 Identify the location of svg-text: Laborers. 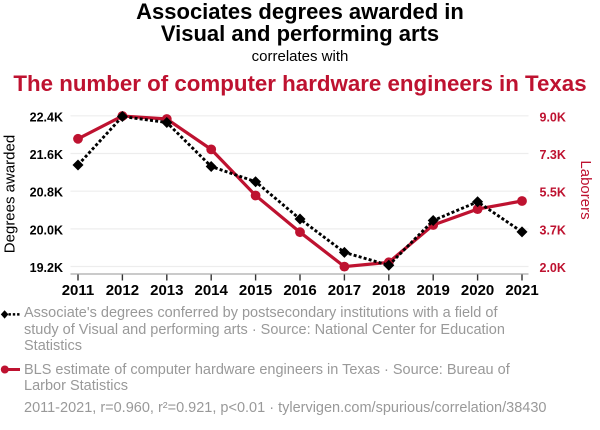
(585, 189).